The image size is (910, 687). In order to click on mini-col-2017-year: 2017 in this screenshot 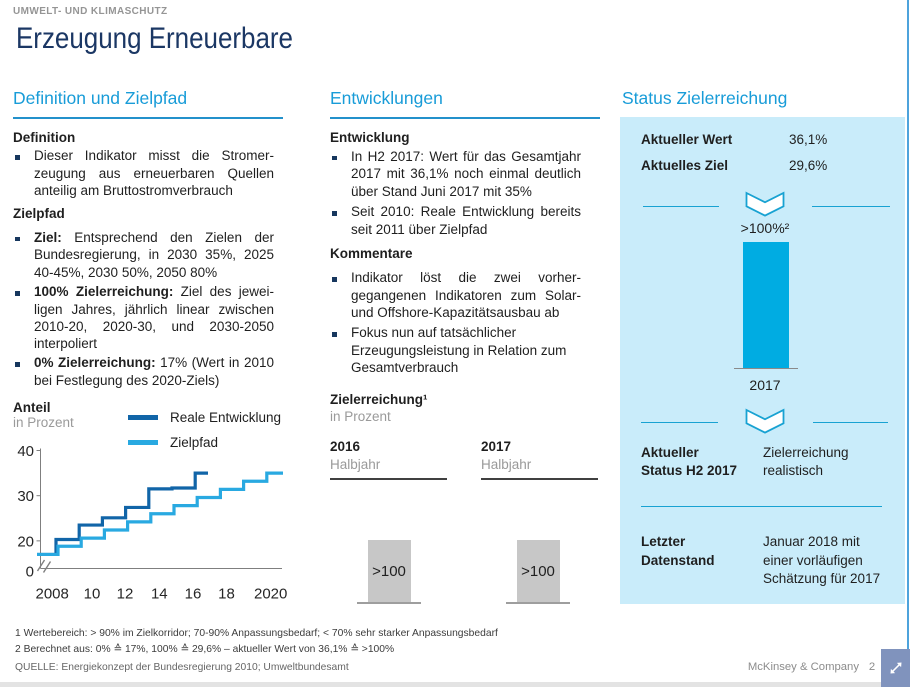, I will do `click(496, 446)`.